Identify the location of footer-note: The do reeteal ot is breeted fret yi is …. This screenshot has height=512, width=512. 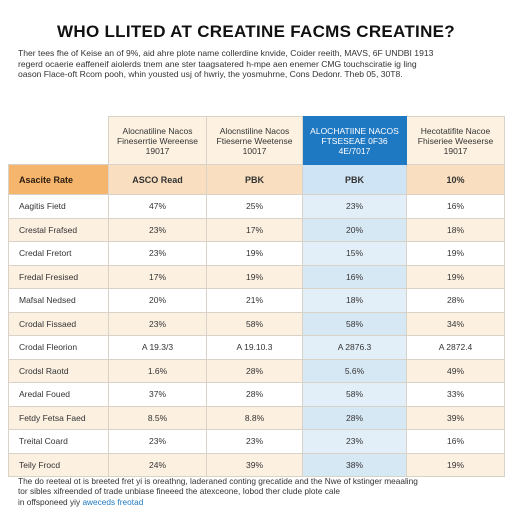
(258, 491).